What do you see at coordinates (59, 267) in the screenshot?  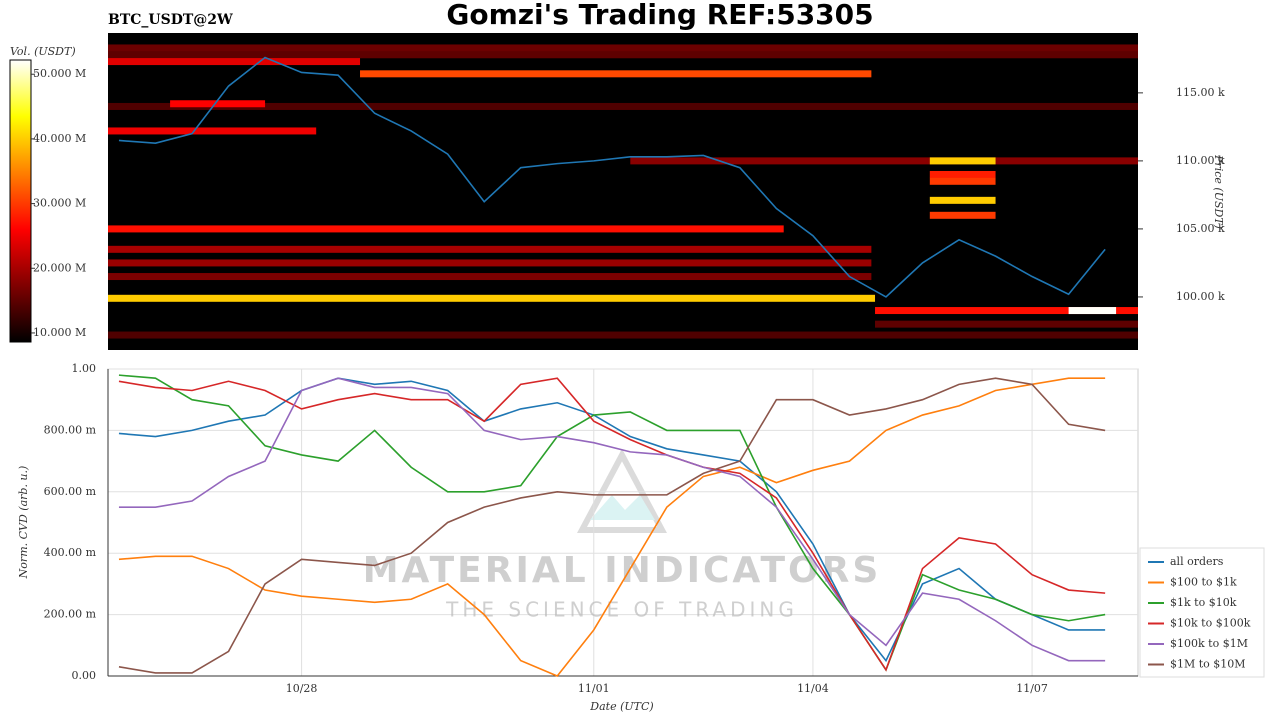 I see `colorbar-tick-label: 20.000 M` at bounding box center [59, 267].